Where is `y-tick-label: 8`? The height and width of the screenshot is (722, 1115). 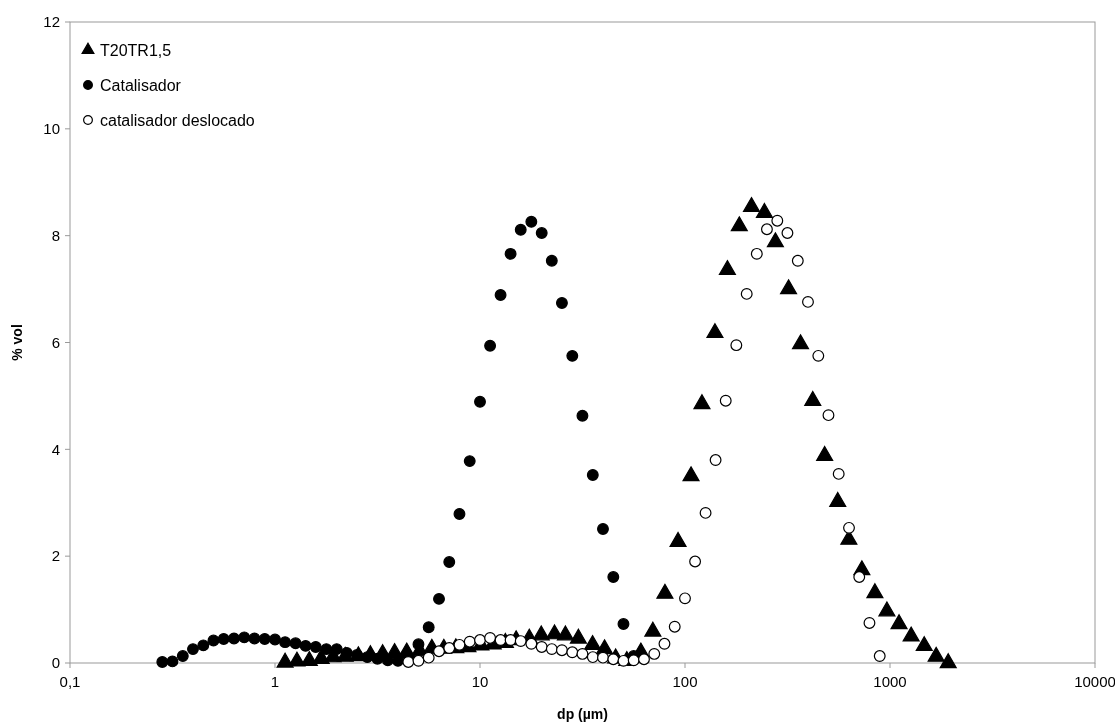 y-tick-label: 8 is located at coordinates (55, 235).